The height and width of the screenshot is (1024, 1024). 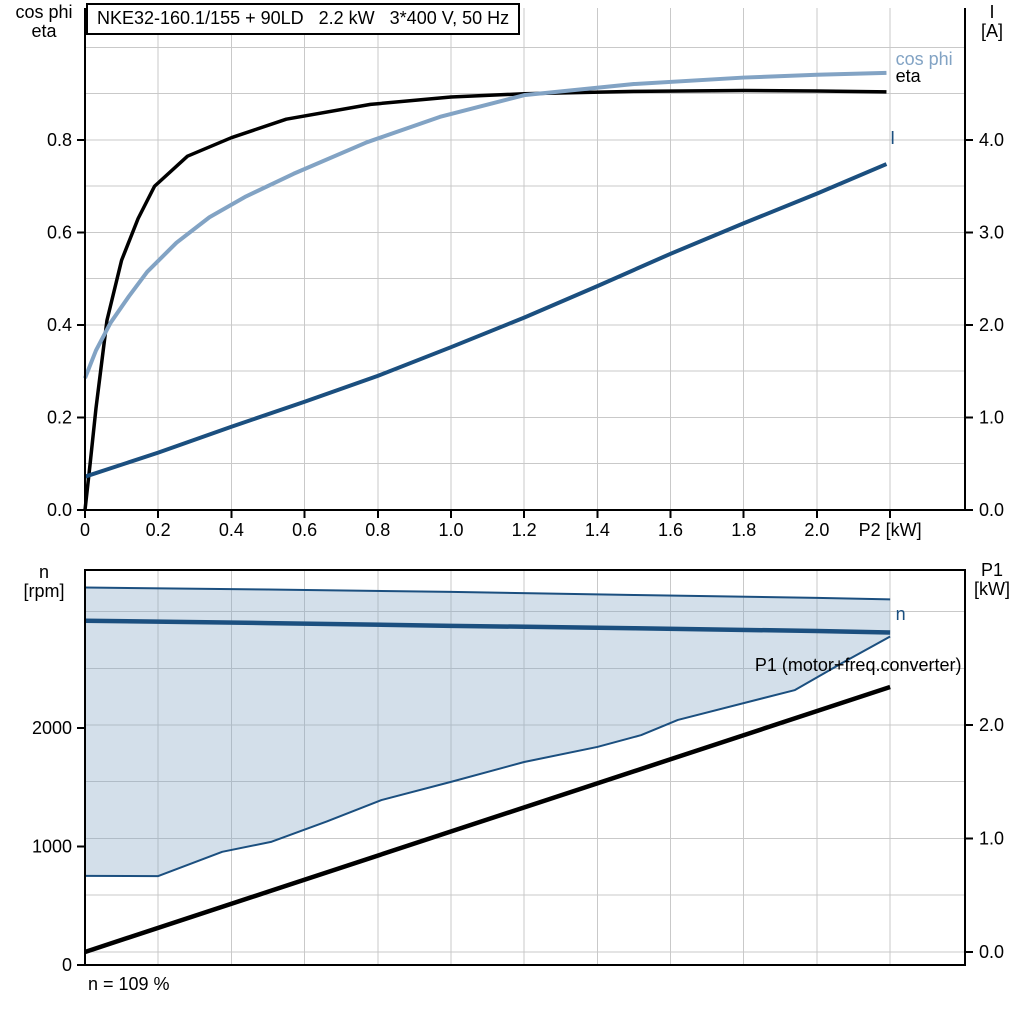 I want to click on top-right-axis-title: I [A], so click(x=992, y=22).